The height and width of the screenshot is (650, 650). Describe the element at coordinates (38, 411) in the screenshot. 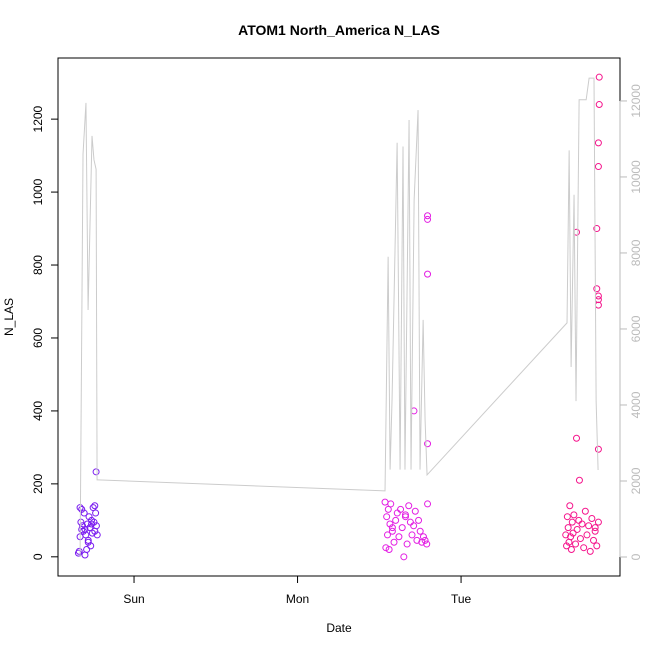

I see `y-tick-label: 400` at that location.